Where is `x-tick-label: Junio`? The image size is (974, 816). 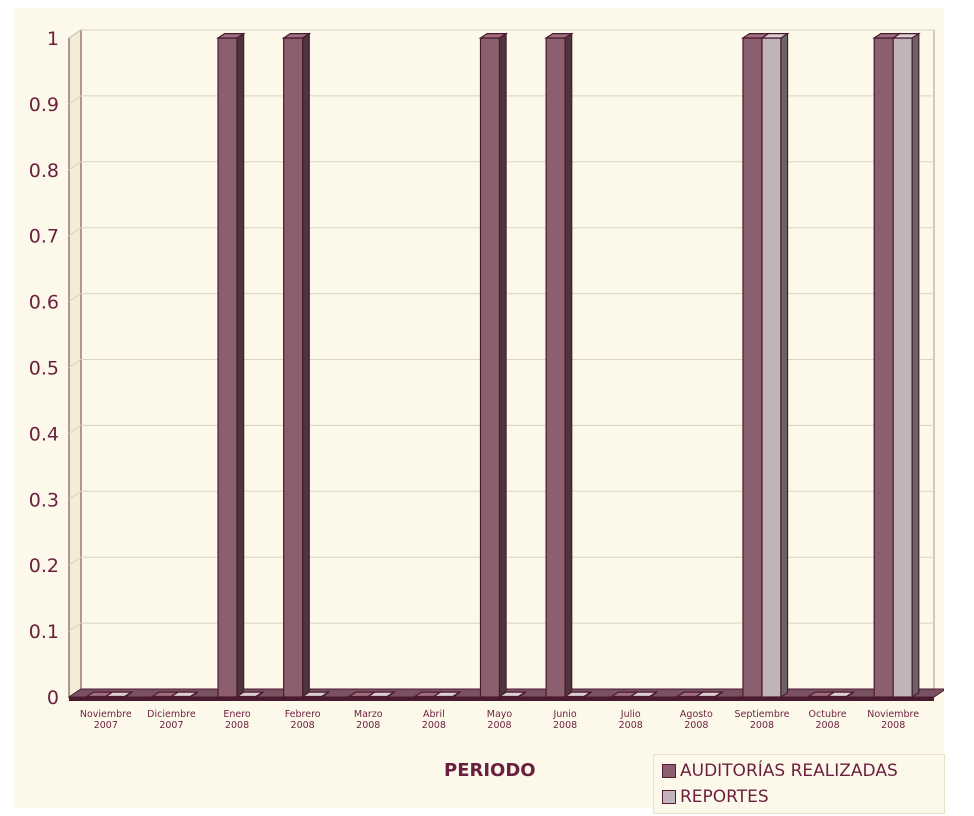 x-tick-label: Junio is located at coordinates (564, 714).